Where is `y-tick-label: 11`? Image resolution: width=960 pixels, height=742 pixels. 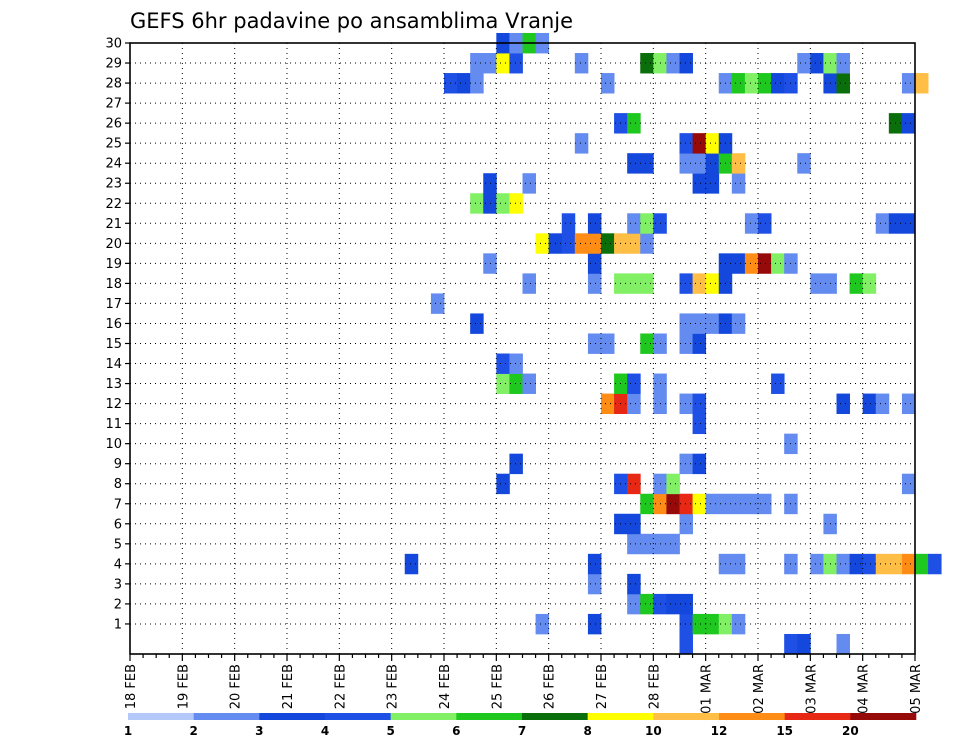 y-tick-label: 11 is located at coordinates (113, 424).